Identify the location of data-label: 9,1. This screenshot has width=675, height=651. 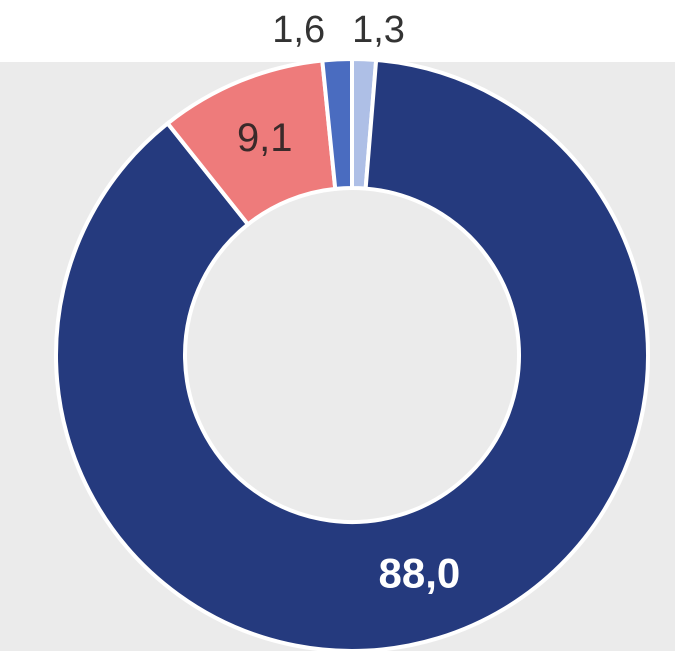
(265, 138).